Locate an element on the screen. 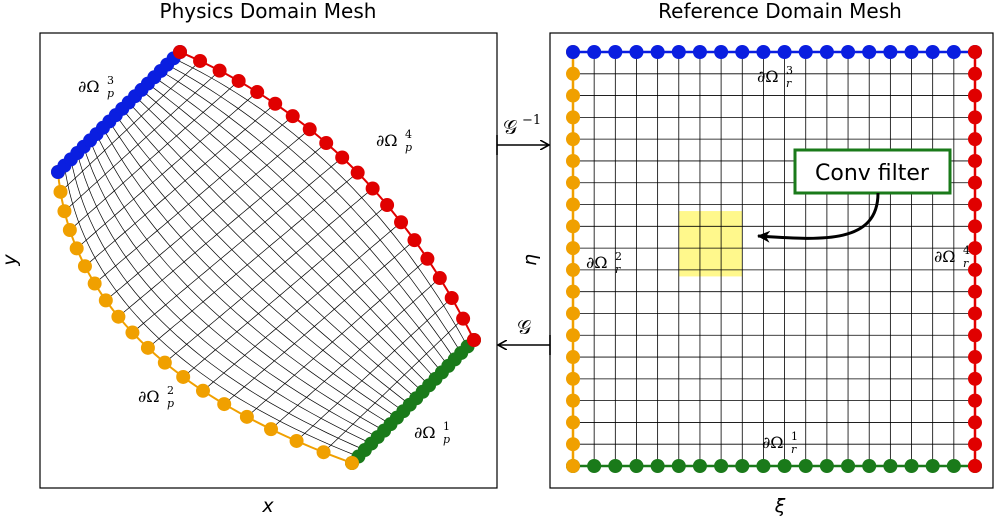  panel-title: Physics Domain Mesh is located at coordinates (268, 11).